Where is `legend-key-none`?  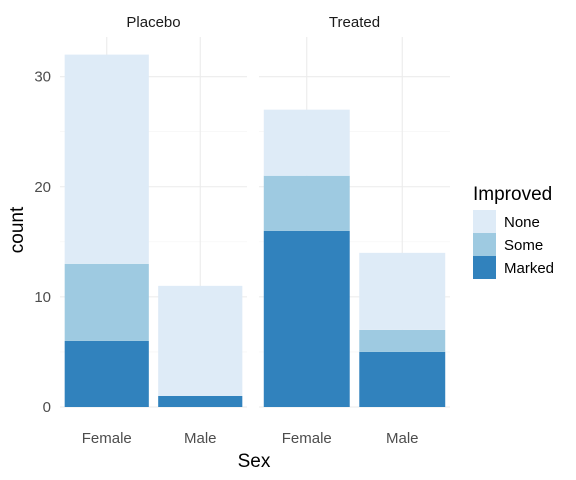 legend-key-none is located at coordinates (484, 221).